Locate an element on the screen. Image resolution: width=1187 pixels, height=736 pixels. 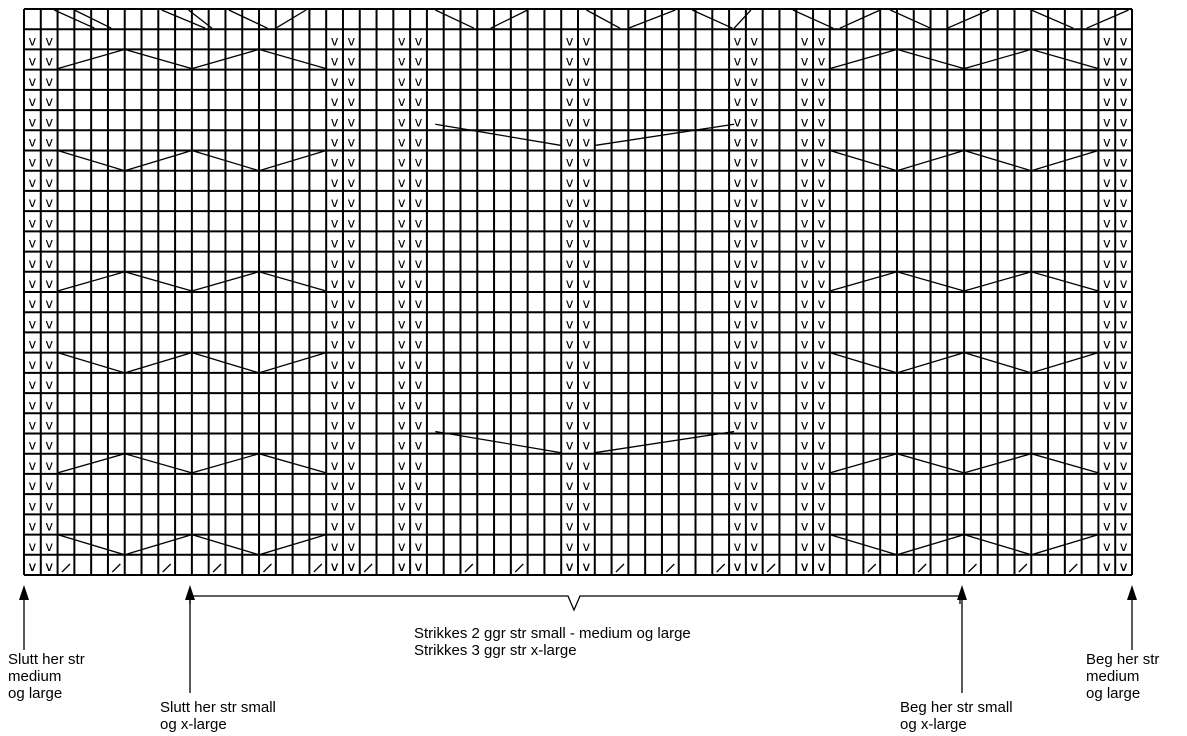
slutt-medium-line2: medium is located at coordinates (34, 676).